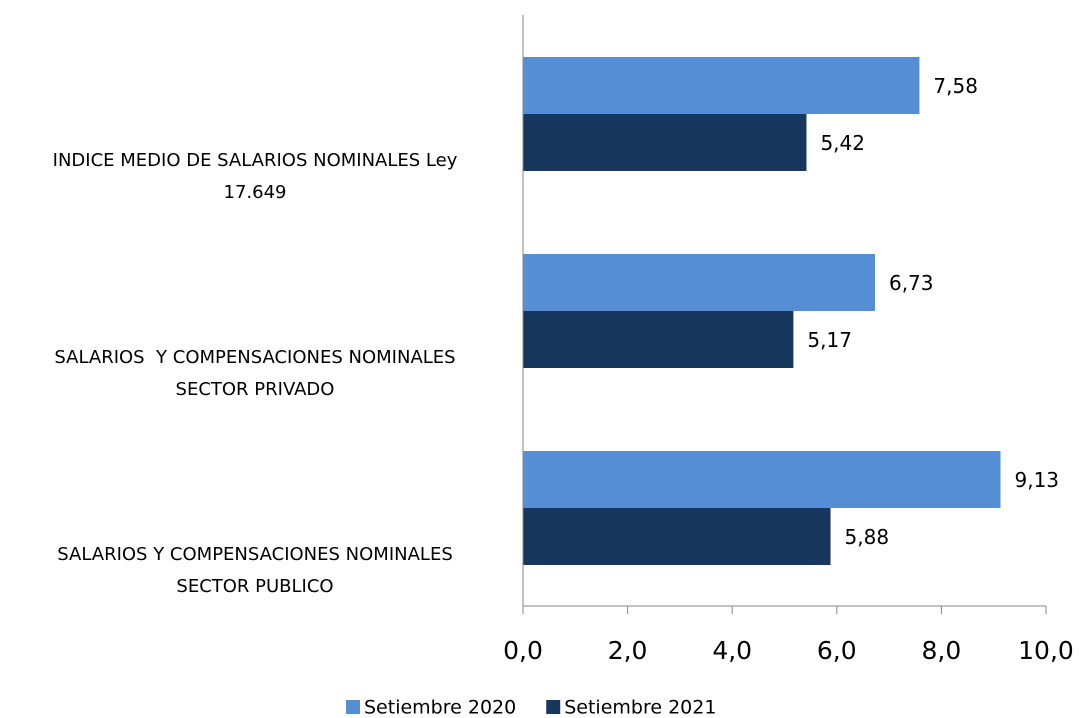 This screenshot has height=718, width=1079. What do you see at coordinates (1046, 650) in the screenshot?
I see `x-tick-label: 10,0` at bounding box center [1046, 650].